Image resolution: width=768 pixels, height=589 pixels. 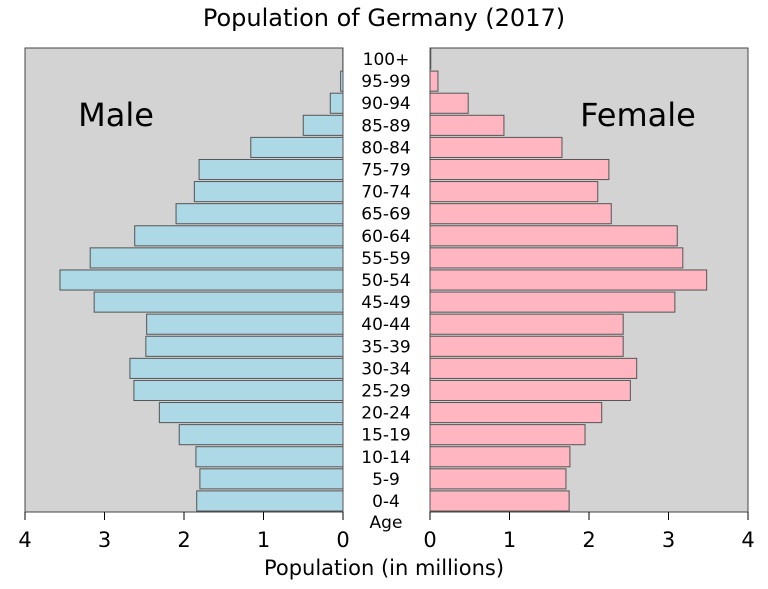 What do you see at coordinates (385, 391) in the screenshot?
I see `category-label: 25-29` at bounding box center [385, 391].